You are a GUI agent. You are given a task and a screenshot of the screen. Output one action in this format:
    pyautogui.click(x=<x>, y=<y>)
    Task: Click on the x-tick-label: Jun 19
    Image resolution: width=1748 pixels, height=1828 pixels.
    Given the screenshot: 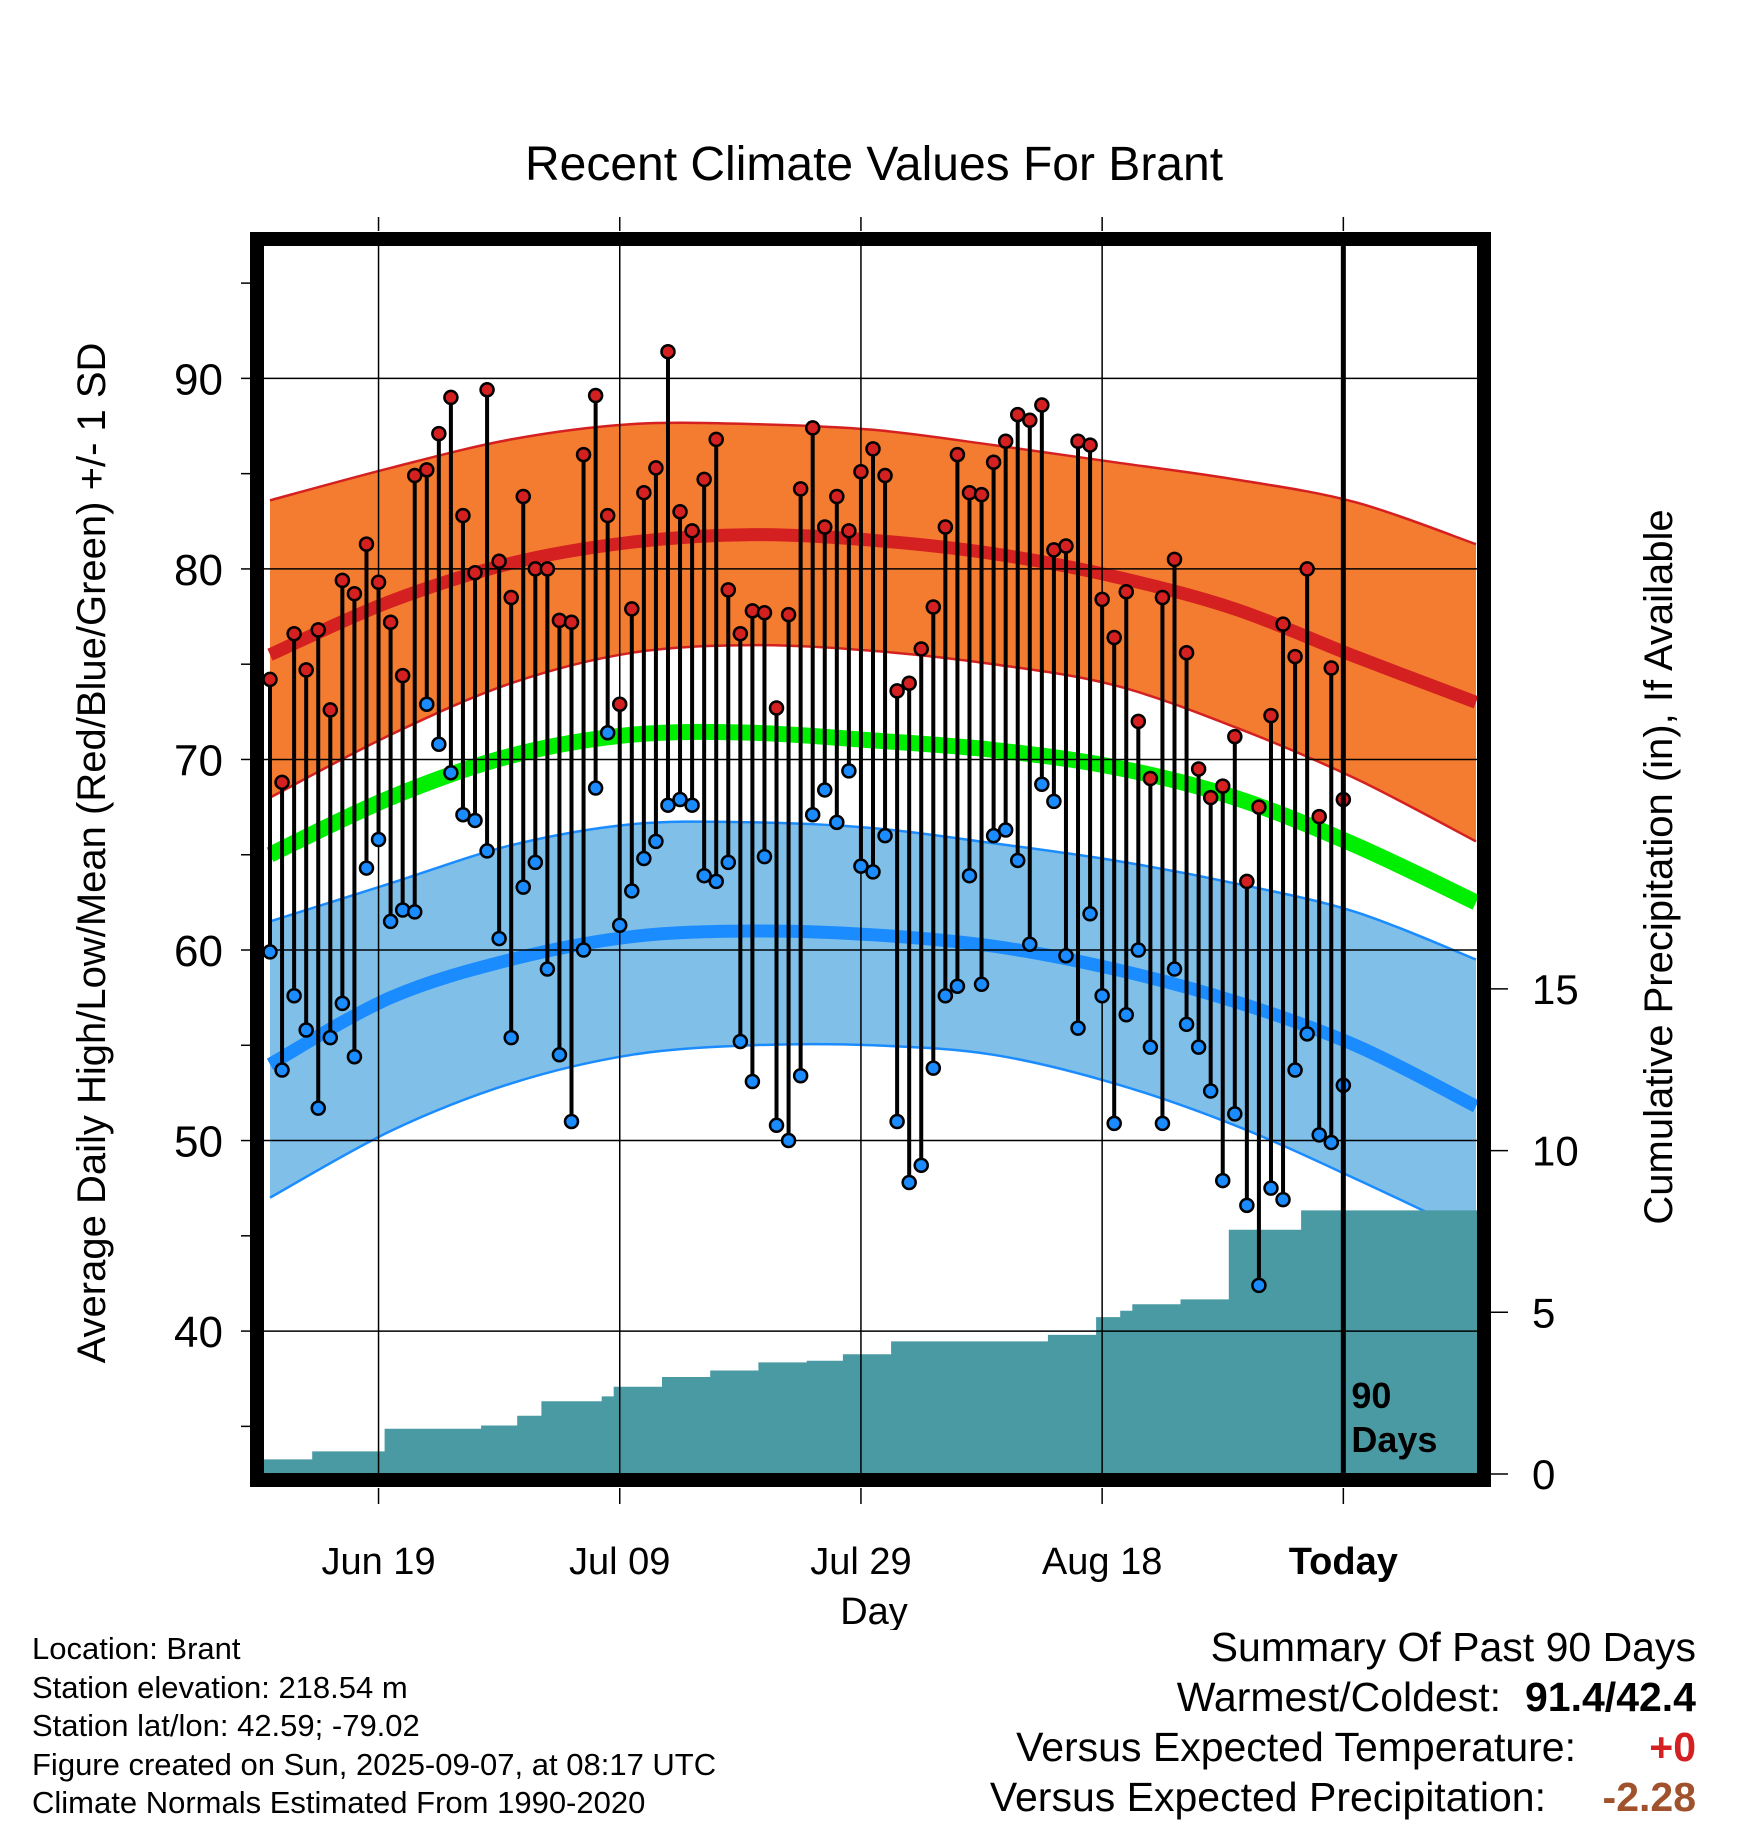 What is the action you would take?
    pyautogui.click(x=378, y=1562)
    